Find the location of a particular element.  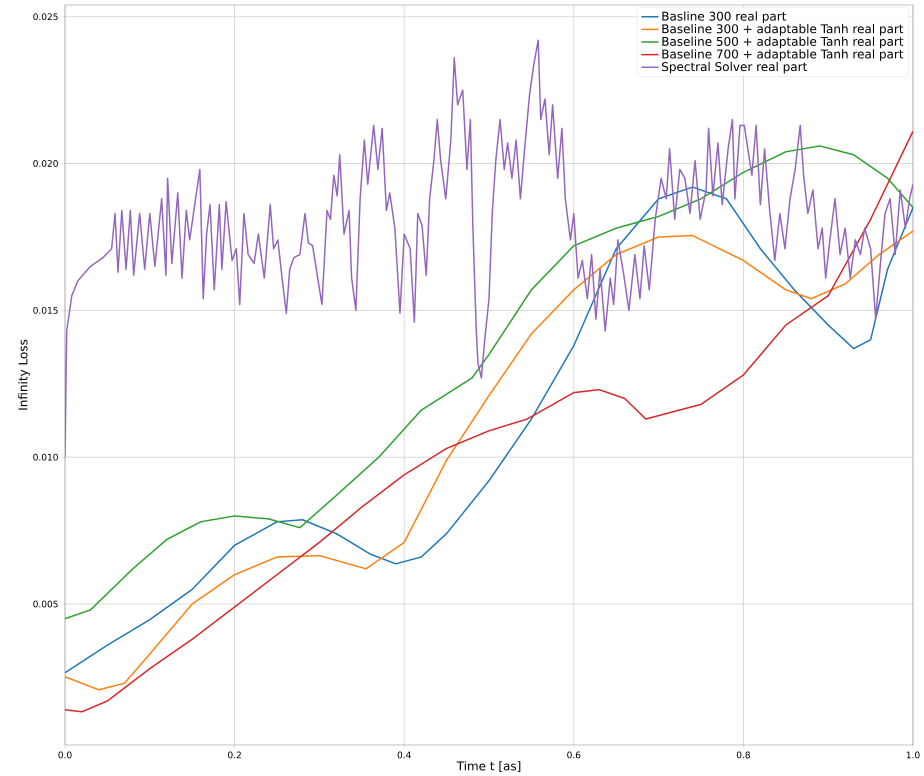

y-tick-label: 0.010 is located at coordinates (45, 457).